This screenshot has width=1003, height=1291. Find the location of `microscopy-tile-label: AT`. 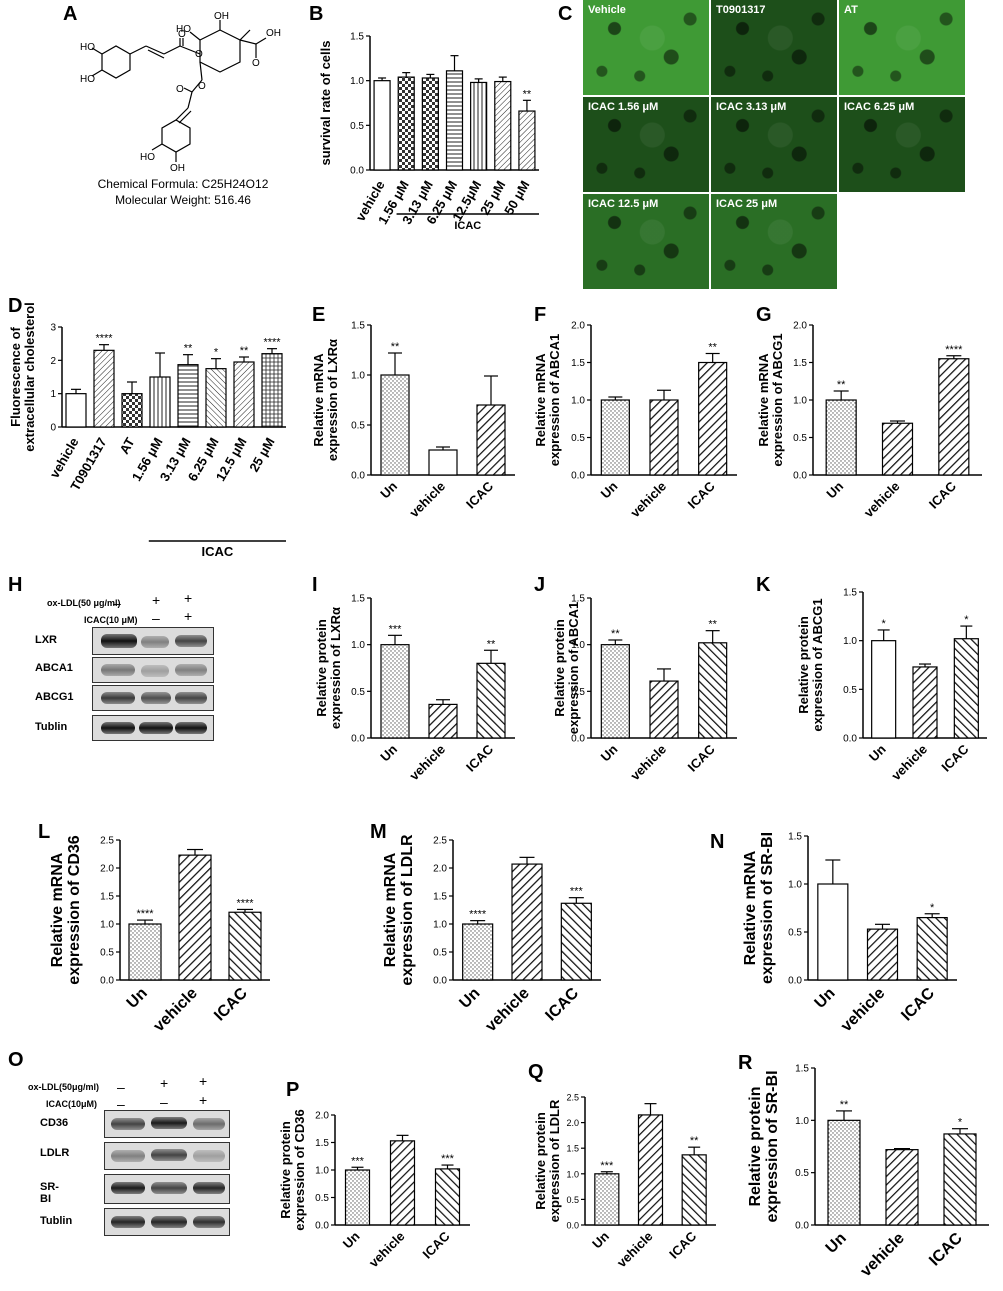

microscopy-tile-label: AT is located at coordinates (851, 10).